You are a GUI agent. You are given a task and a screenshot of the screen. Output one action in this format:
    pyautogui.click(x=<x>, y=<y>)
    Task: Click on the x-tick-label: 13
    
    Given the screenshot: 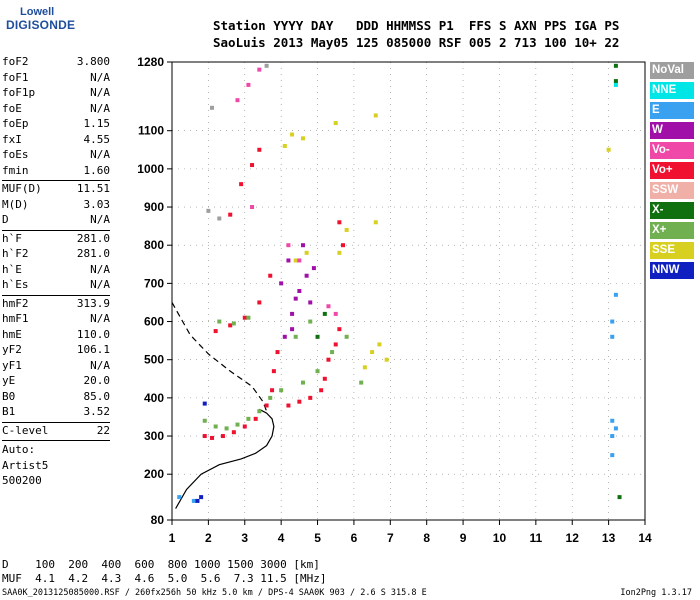 What is the action you would take?
    pyautogui.click(x=609, y=538)
    